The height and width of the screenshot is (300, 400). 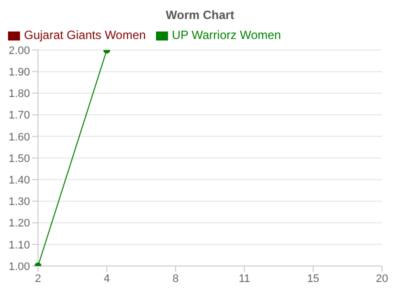 What do you see at coordinates (382, 278) in the screenshot?
I see `x-tick-label: 20` at bounding box center [382, 278].